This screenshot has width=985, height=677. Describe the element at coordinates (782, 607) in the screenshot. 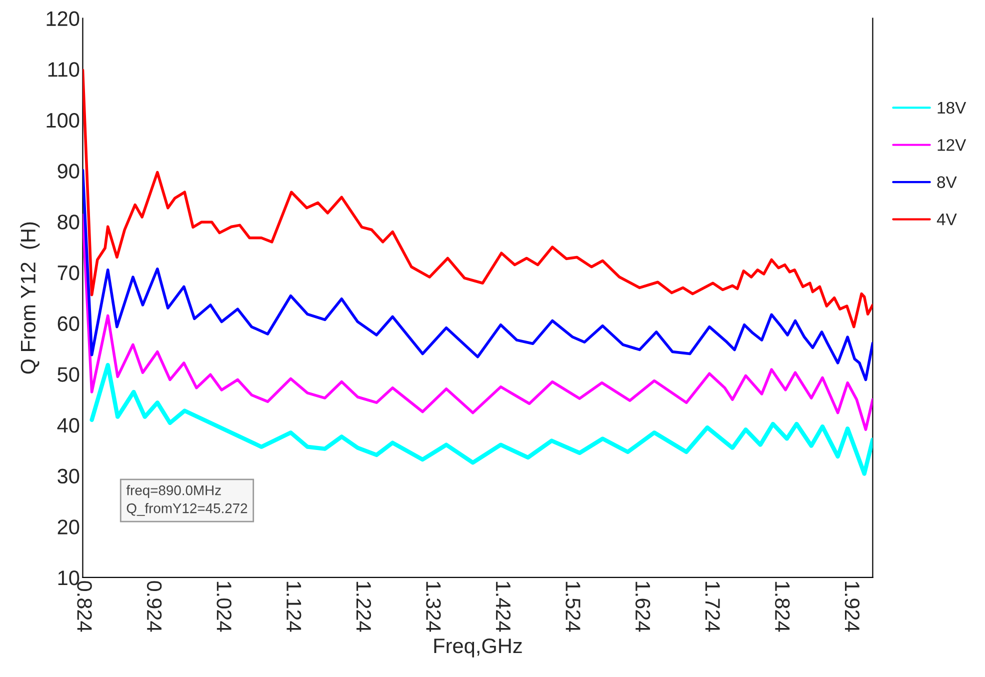

I see `x-tick-label: 1.824` at that location.